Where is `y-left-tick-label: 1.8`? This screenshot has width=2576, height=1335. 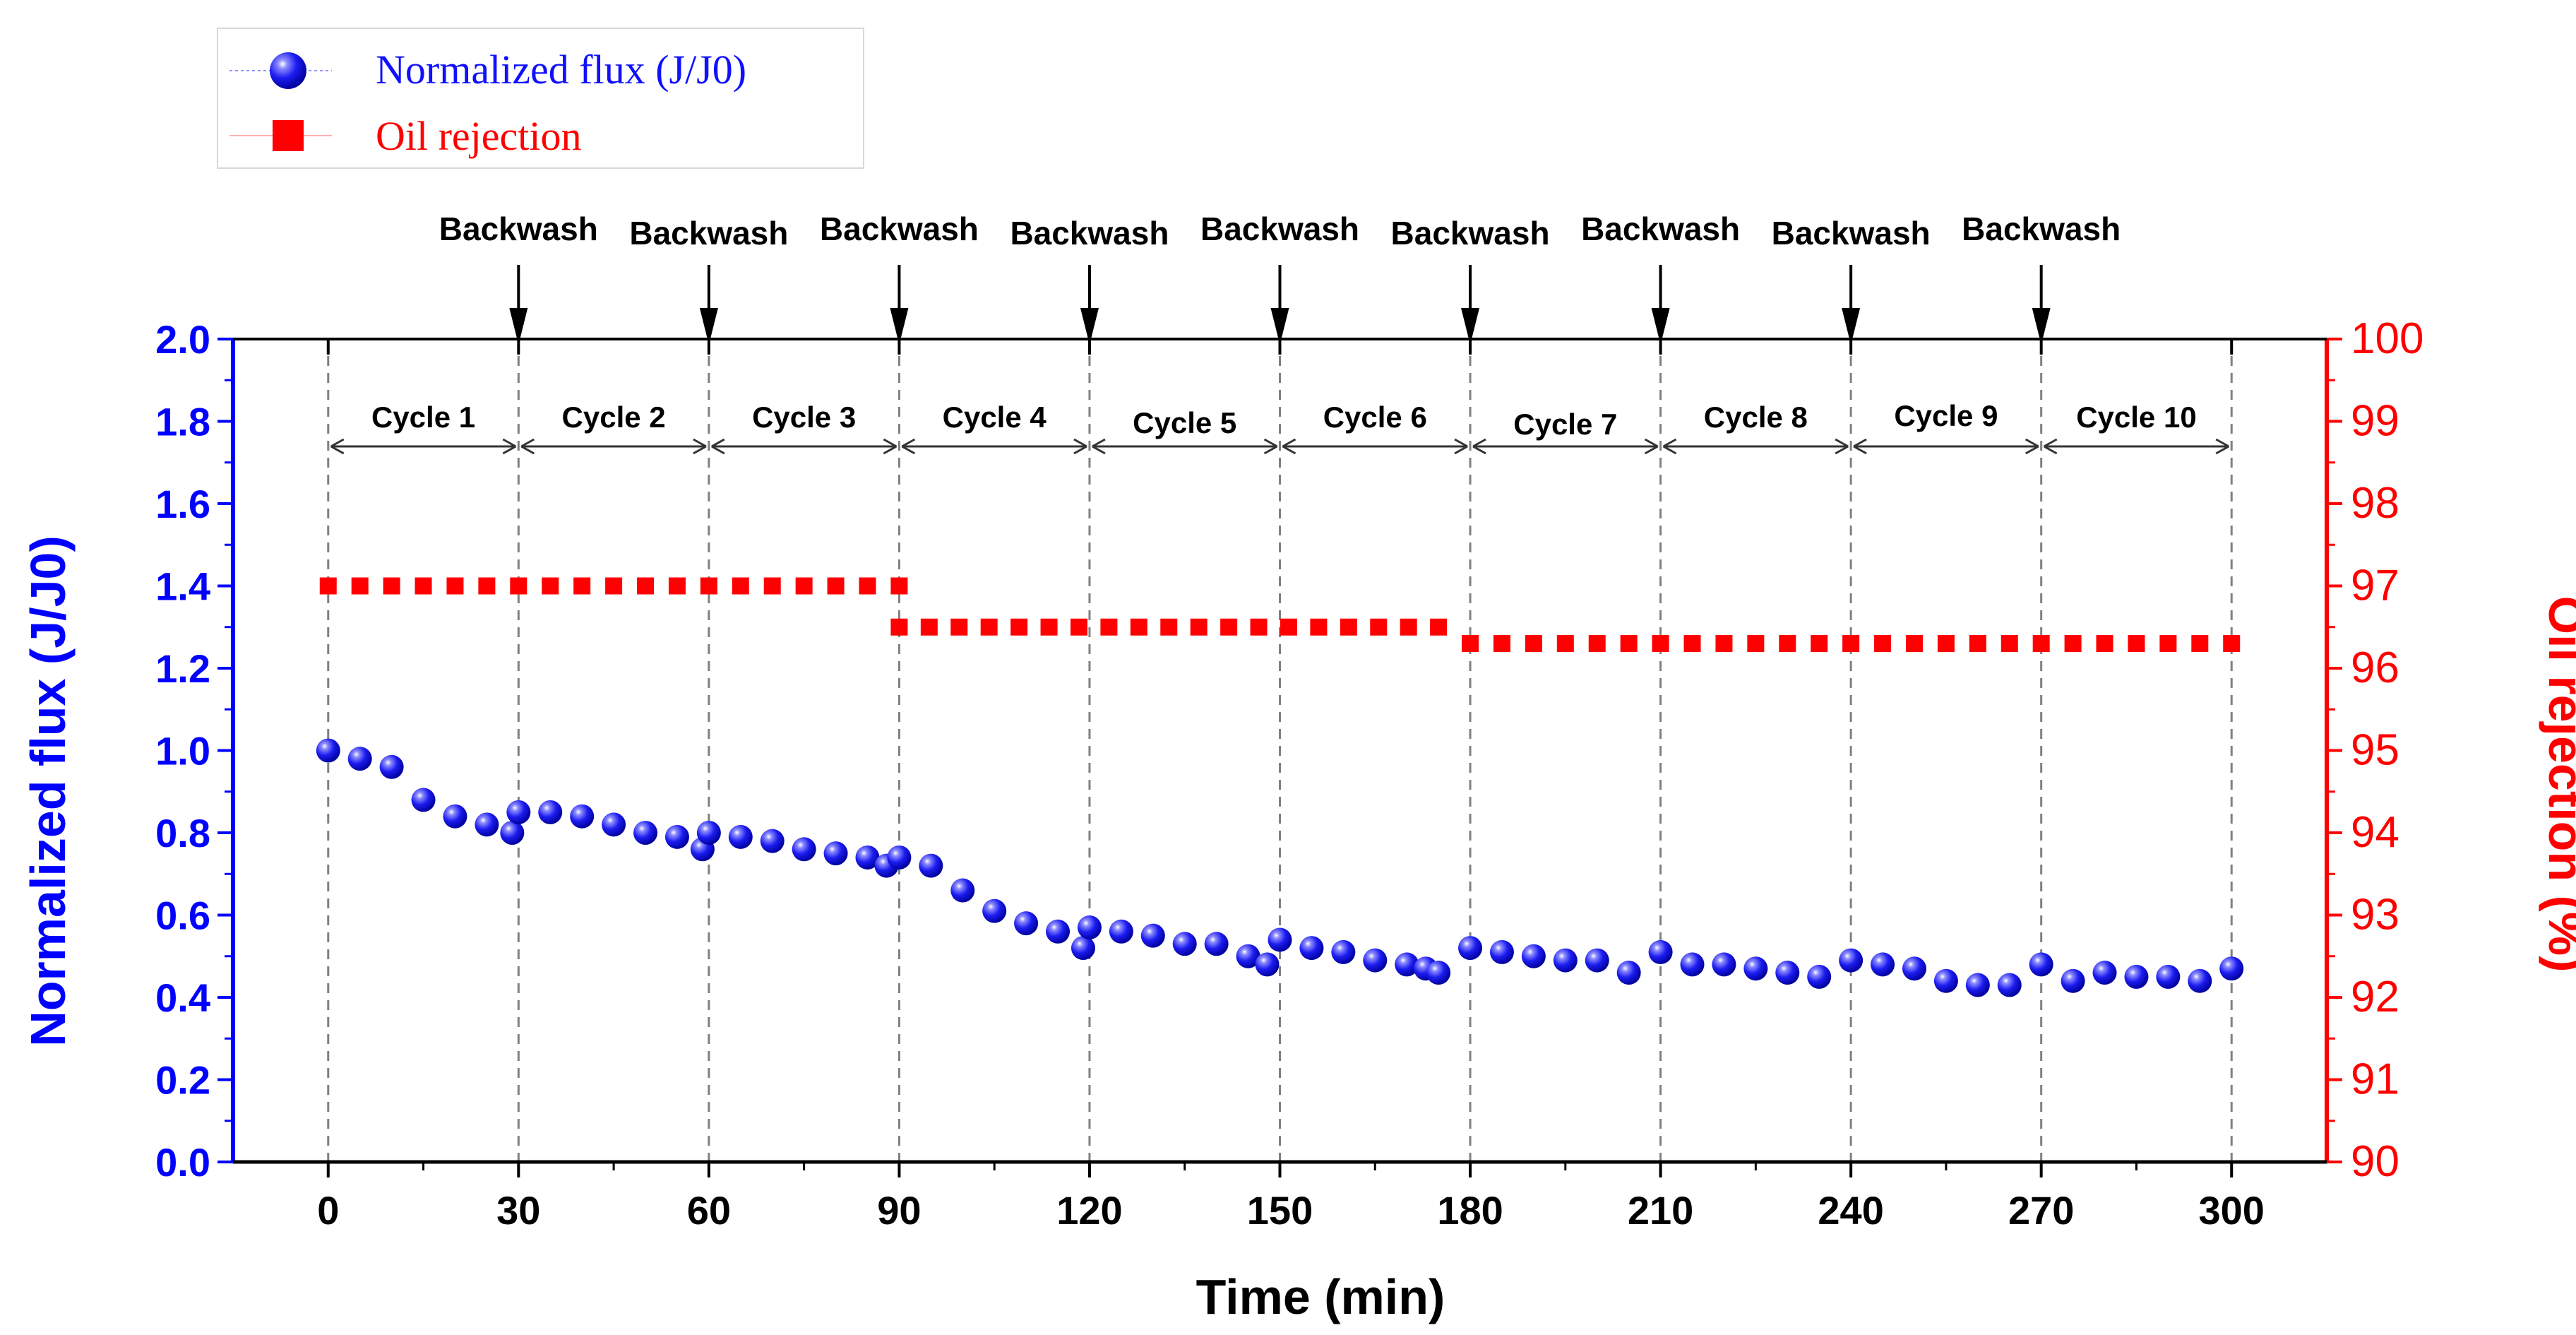 y-left-tick-label: 1.8 is located at coordinates (182, 422).